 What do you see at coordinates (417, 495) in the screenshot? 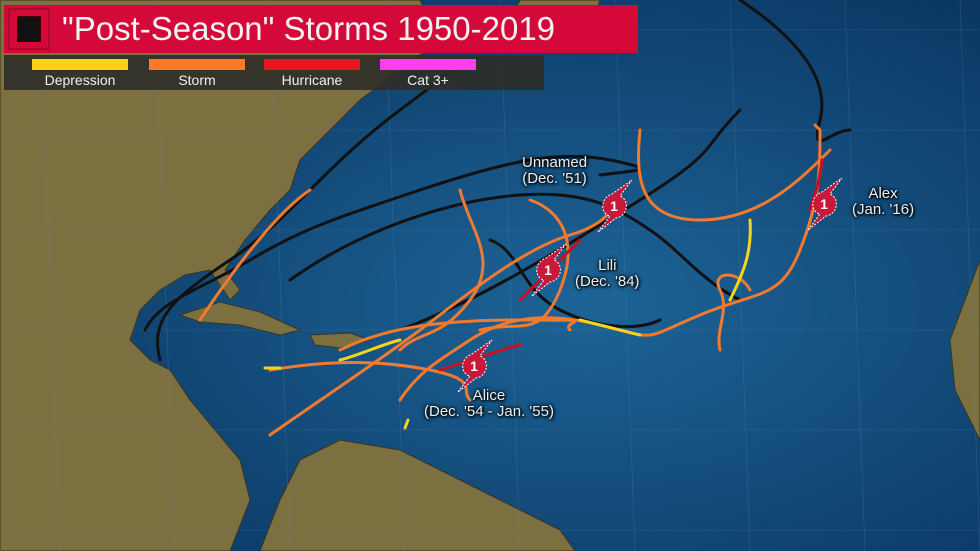
I see `south-america` at bounding box center [417, 495].